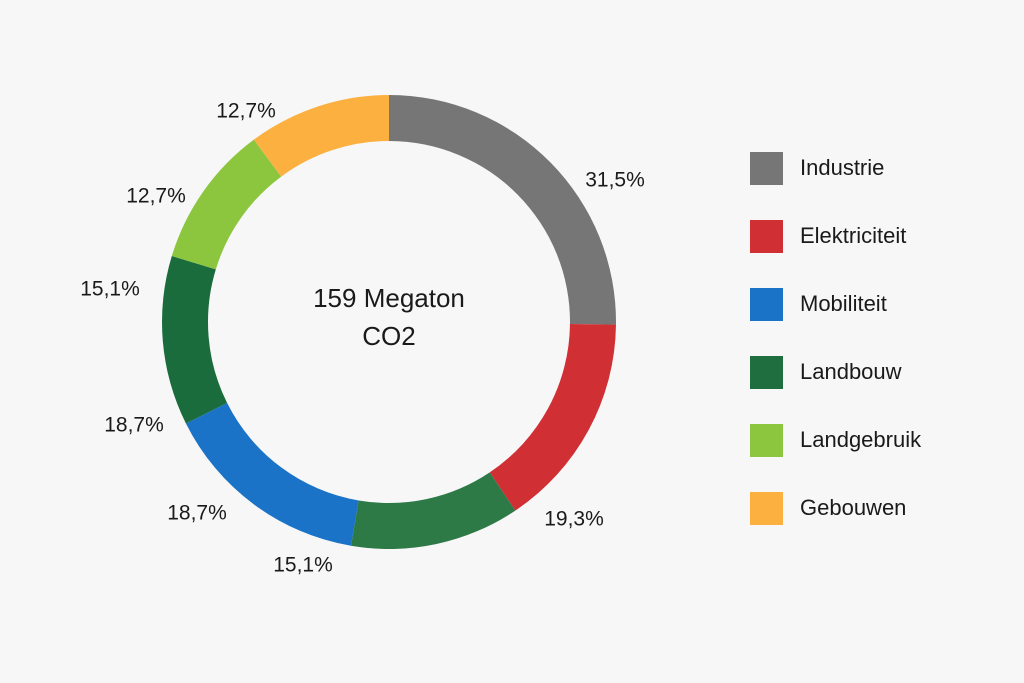  I want to click on percentage-label: 19,3%, so click(574, 519).